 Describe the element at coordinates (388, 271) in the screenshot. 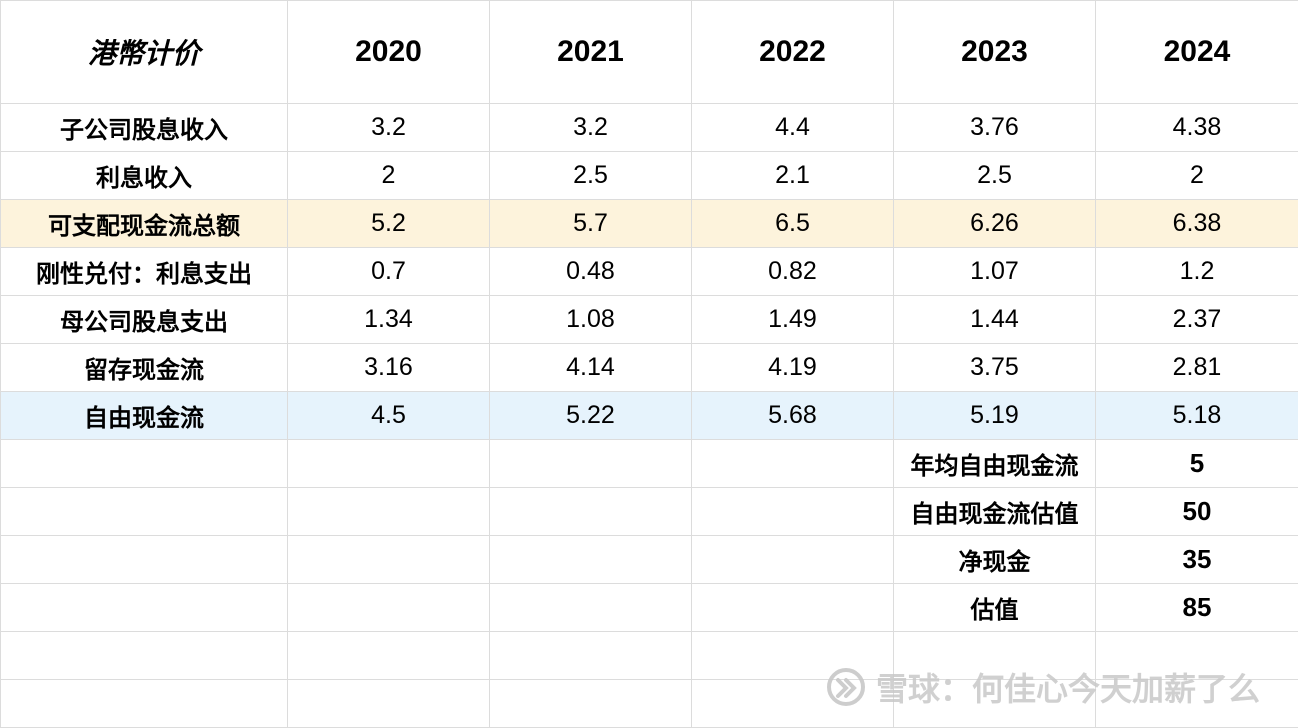

I see `table-cell: 0.7` at that location.